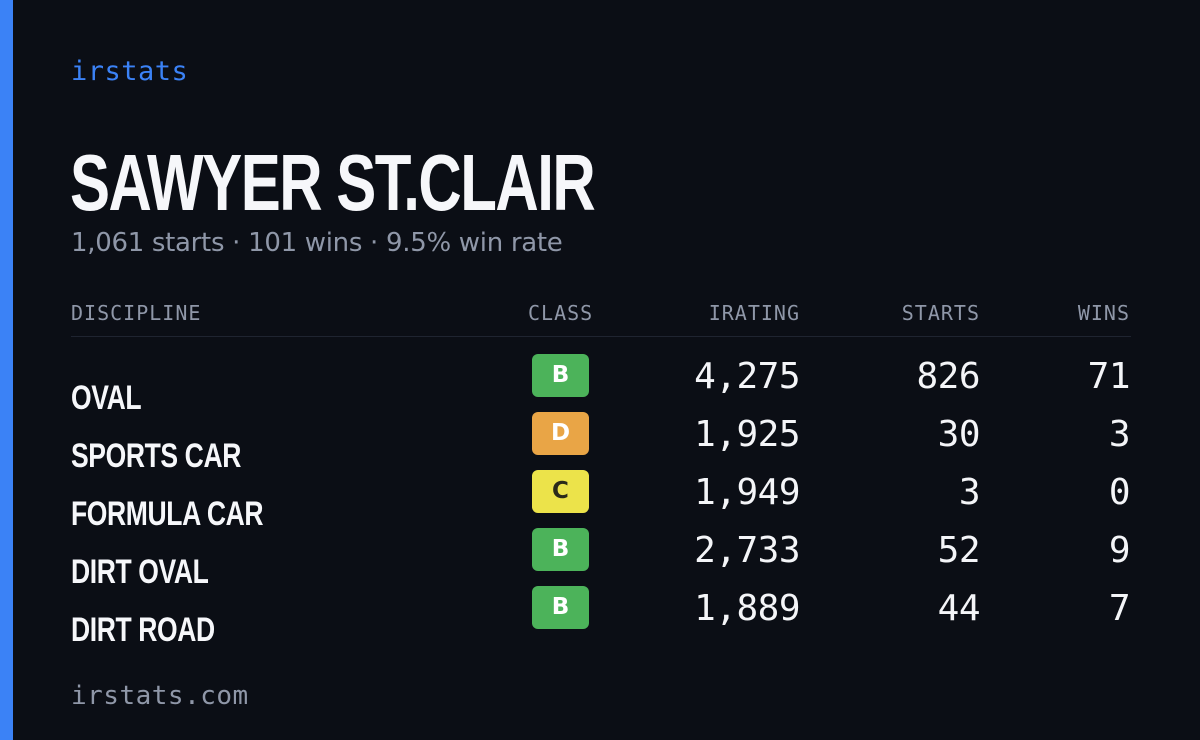 The height and width of the screenshot is (740, 1200). Describe the element at coordinates (747, 492) in the screenshot. I see `irating-value: 1,949` at that location.